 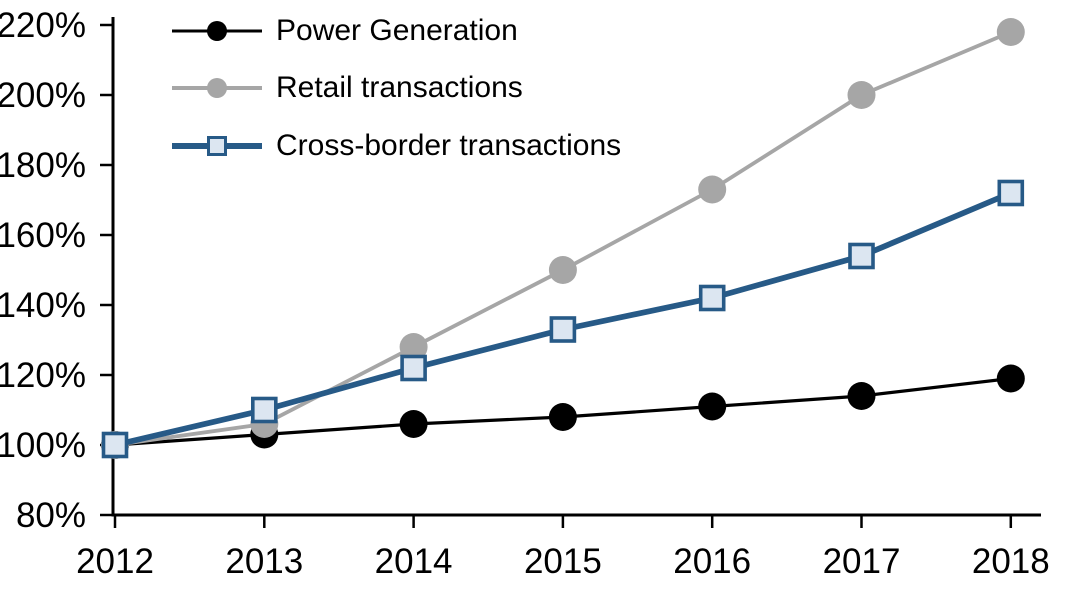 What do you see at coordinates (43, 445) in the screenshot?
I see `y-axis-tick-label: 100%` at bounding box center [43, 445].